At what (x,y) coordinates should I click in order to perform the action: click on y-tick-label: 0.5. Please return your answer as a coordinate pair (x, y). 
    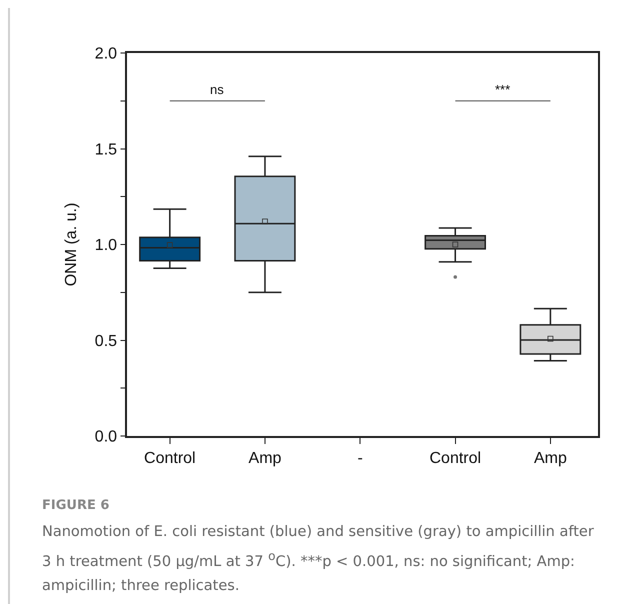
    Looking at the image, I should click on (106, 341).